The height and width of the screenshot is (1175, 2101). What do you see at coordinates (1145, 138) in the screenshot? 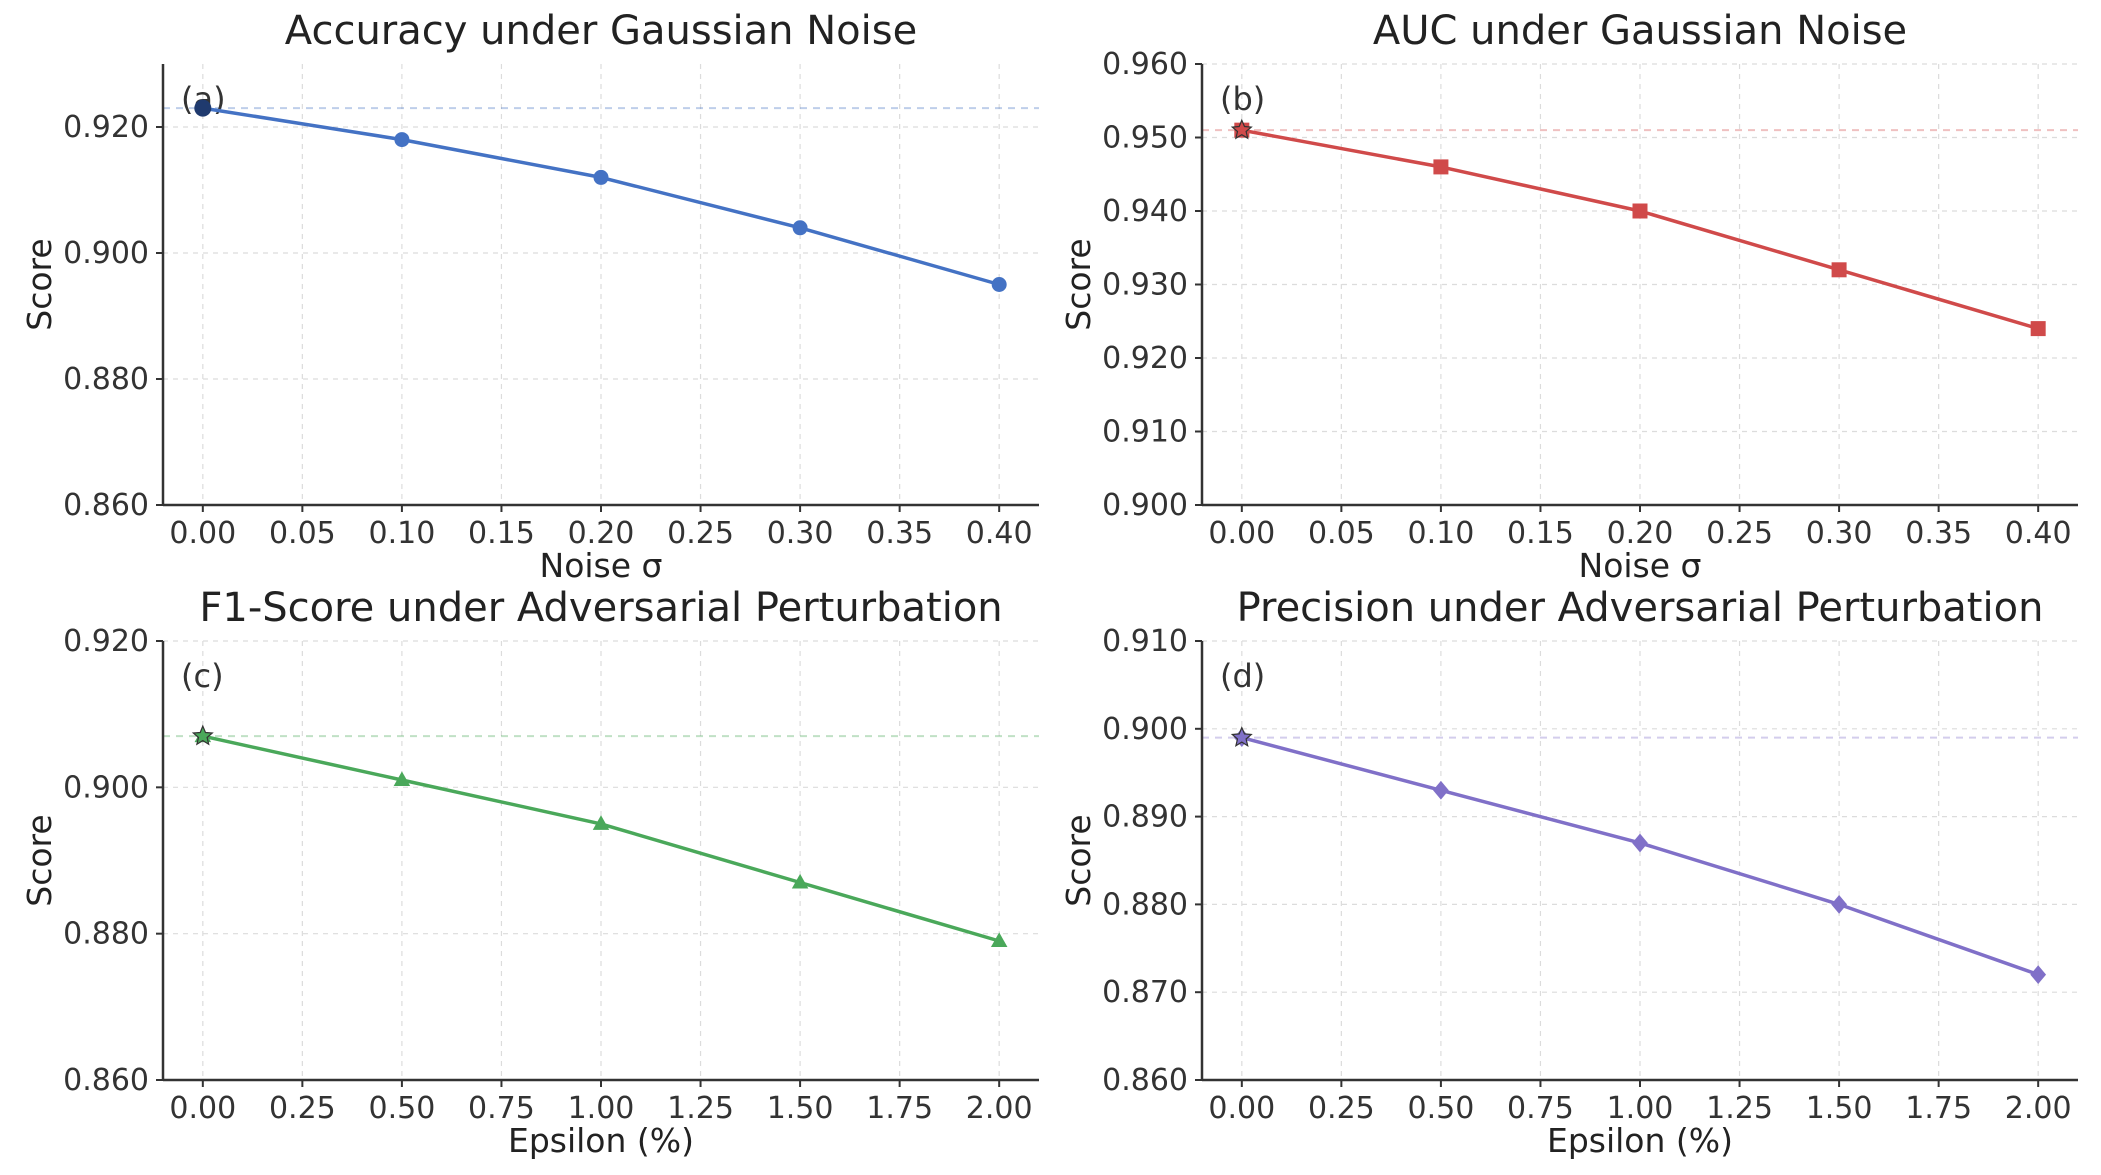
I see `y-tick-label: 0.950` at bounding box center [1145, 138].